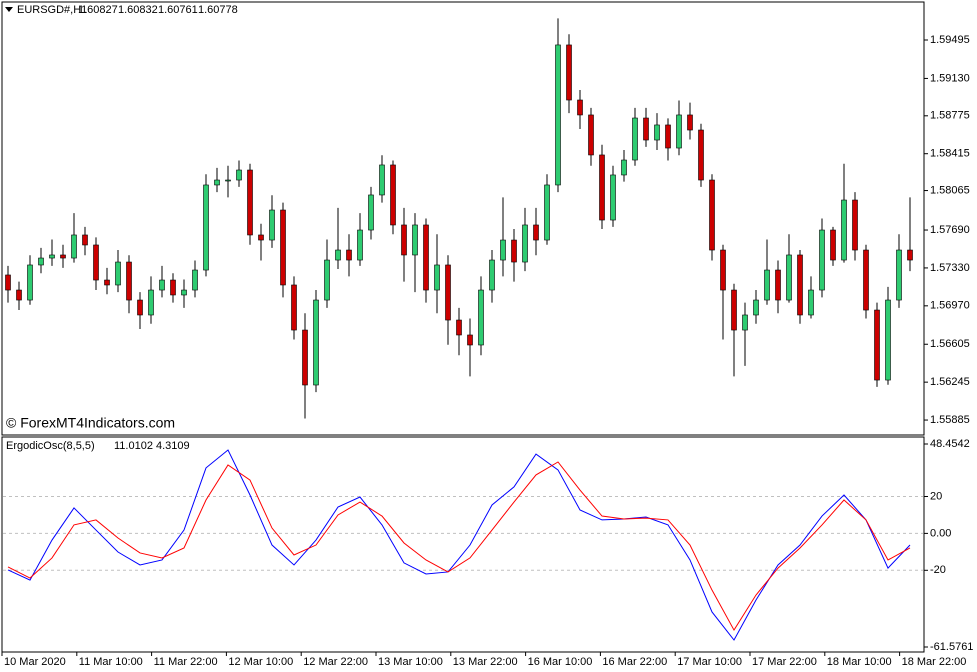 The width and height of the screenshot is (977, 672). Describe the element at coordinates (950, 306) in the screenshot. I see `y-tick-label: 1.56970` at that location.